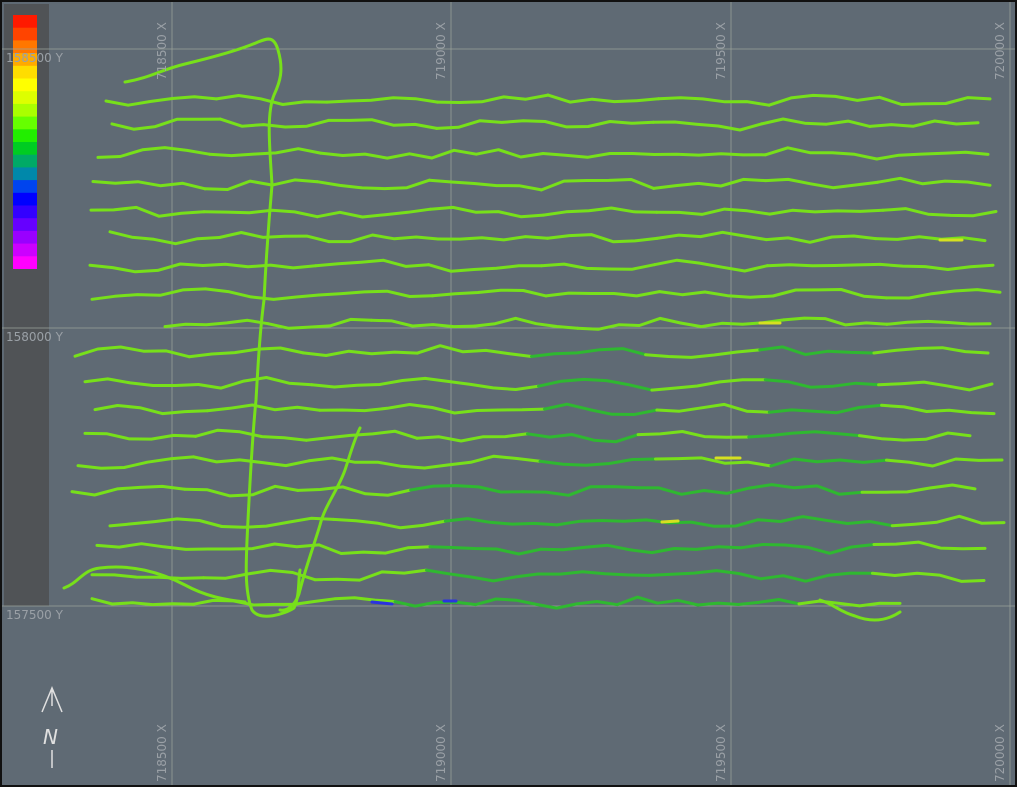  I want to click on flight-line-highlight, so click(382, 603).